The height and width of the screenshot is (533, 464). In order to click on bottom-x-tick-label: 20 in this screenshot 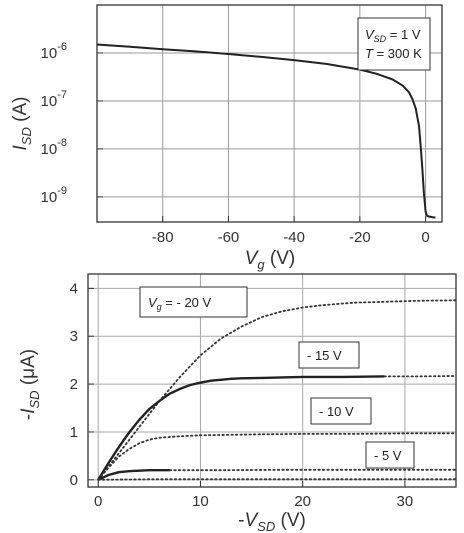, I will do `click(302, 501)`.